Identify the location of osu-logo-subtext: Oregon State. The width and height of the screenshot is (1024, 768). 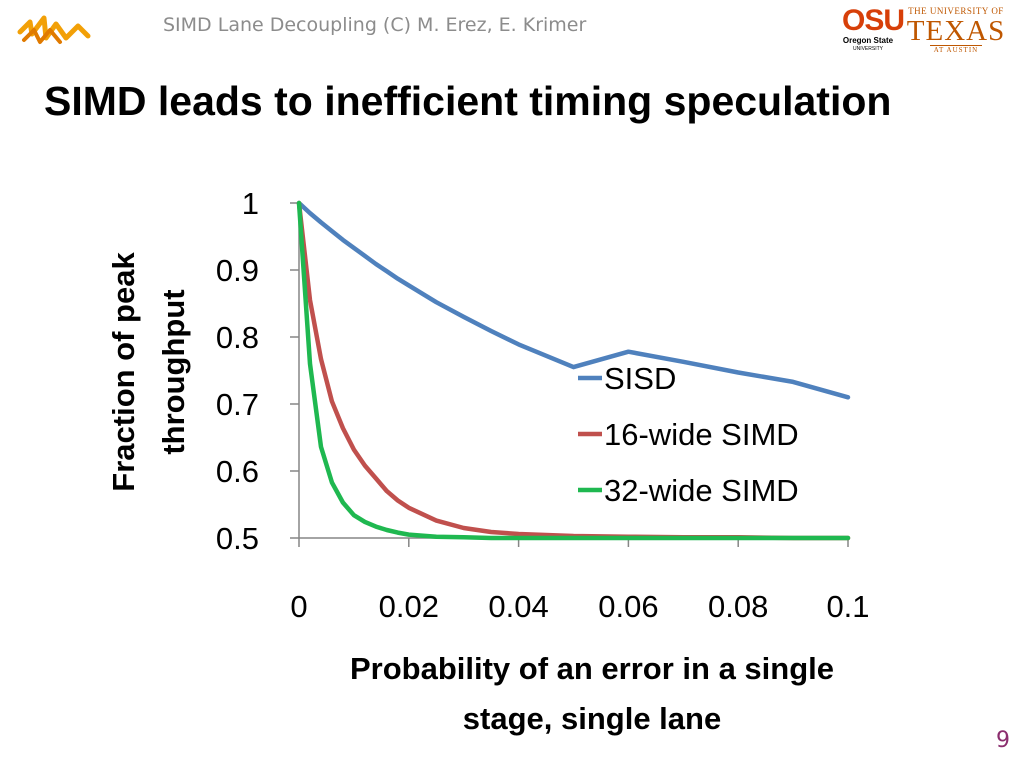
(868, 40).